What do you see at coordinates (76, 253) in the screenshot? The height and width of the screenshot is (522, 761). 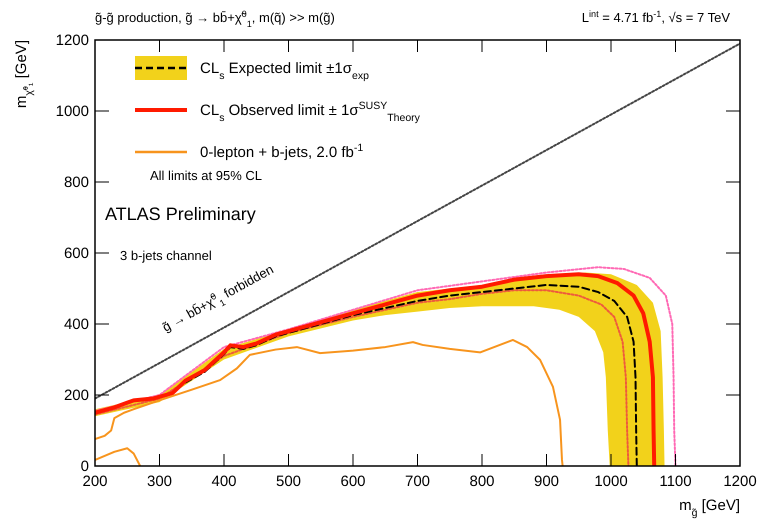 I see `y-tick-label: 600` at bounding box center [76, 253].